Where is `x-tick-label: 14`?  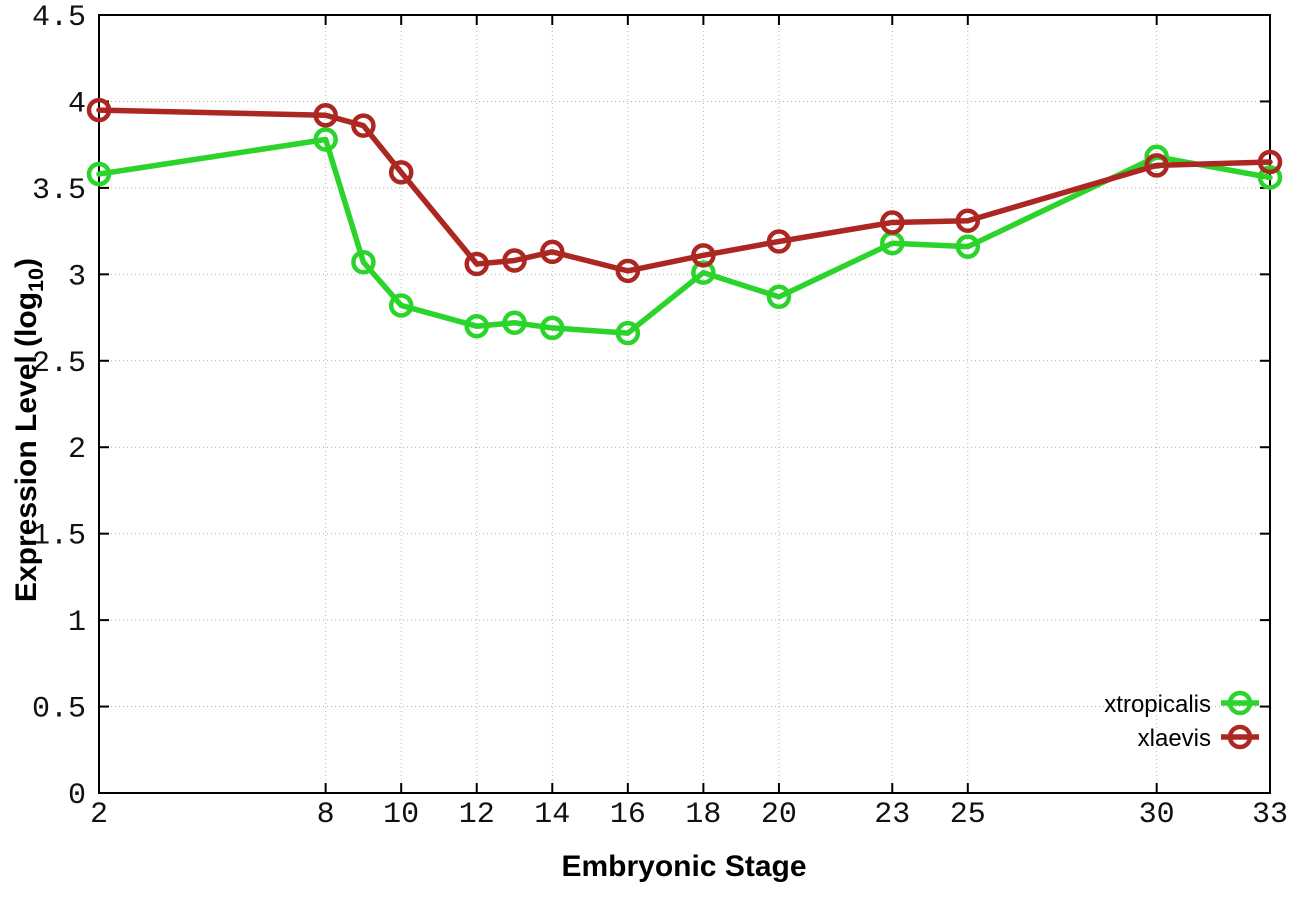 x-tick-label: 14 is located at coordinates (552, 815).